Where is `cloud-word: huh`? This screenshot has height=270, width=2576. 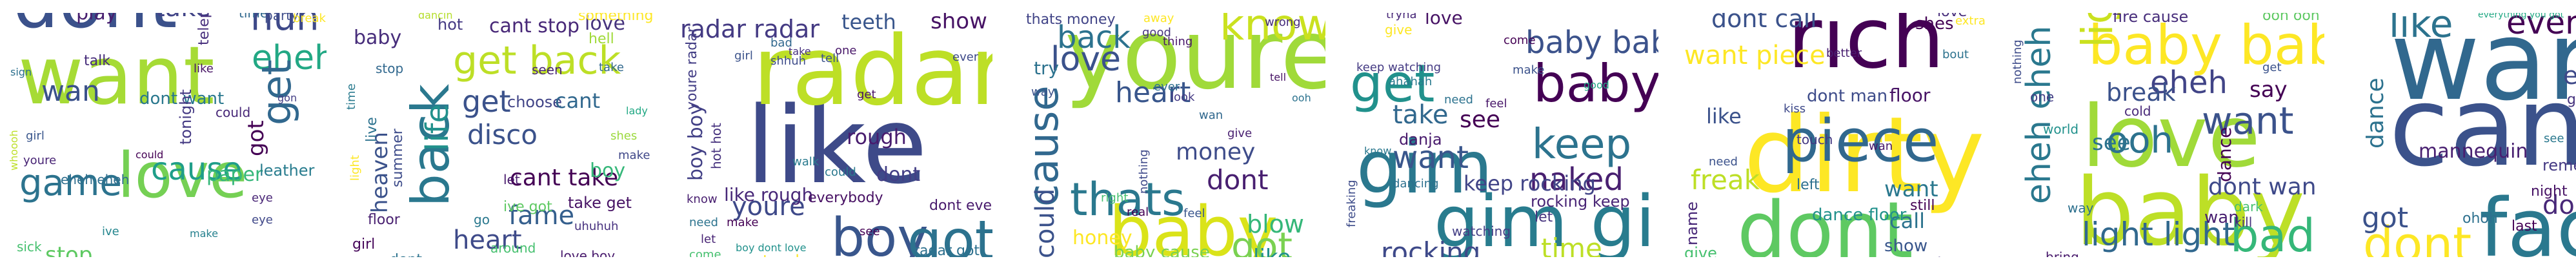 cloud-word: huh is located at coordinates (284, 26).